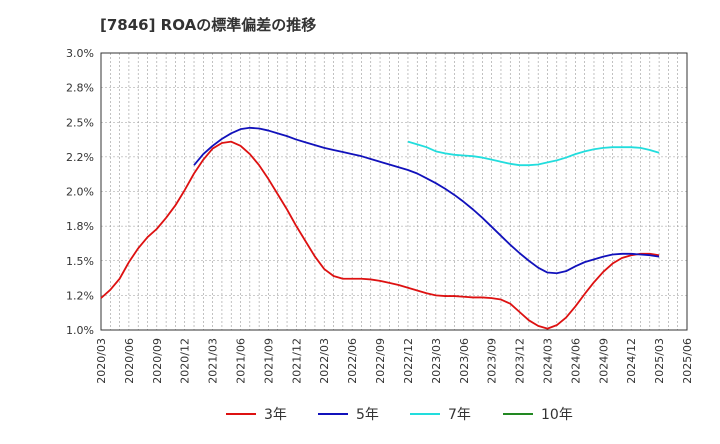  Describe the element at coordinates (80, 261) in the screenshot. I see `y-tick-label: 1.5%` at that location.